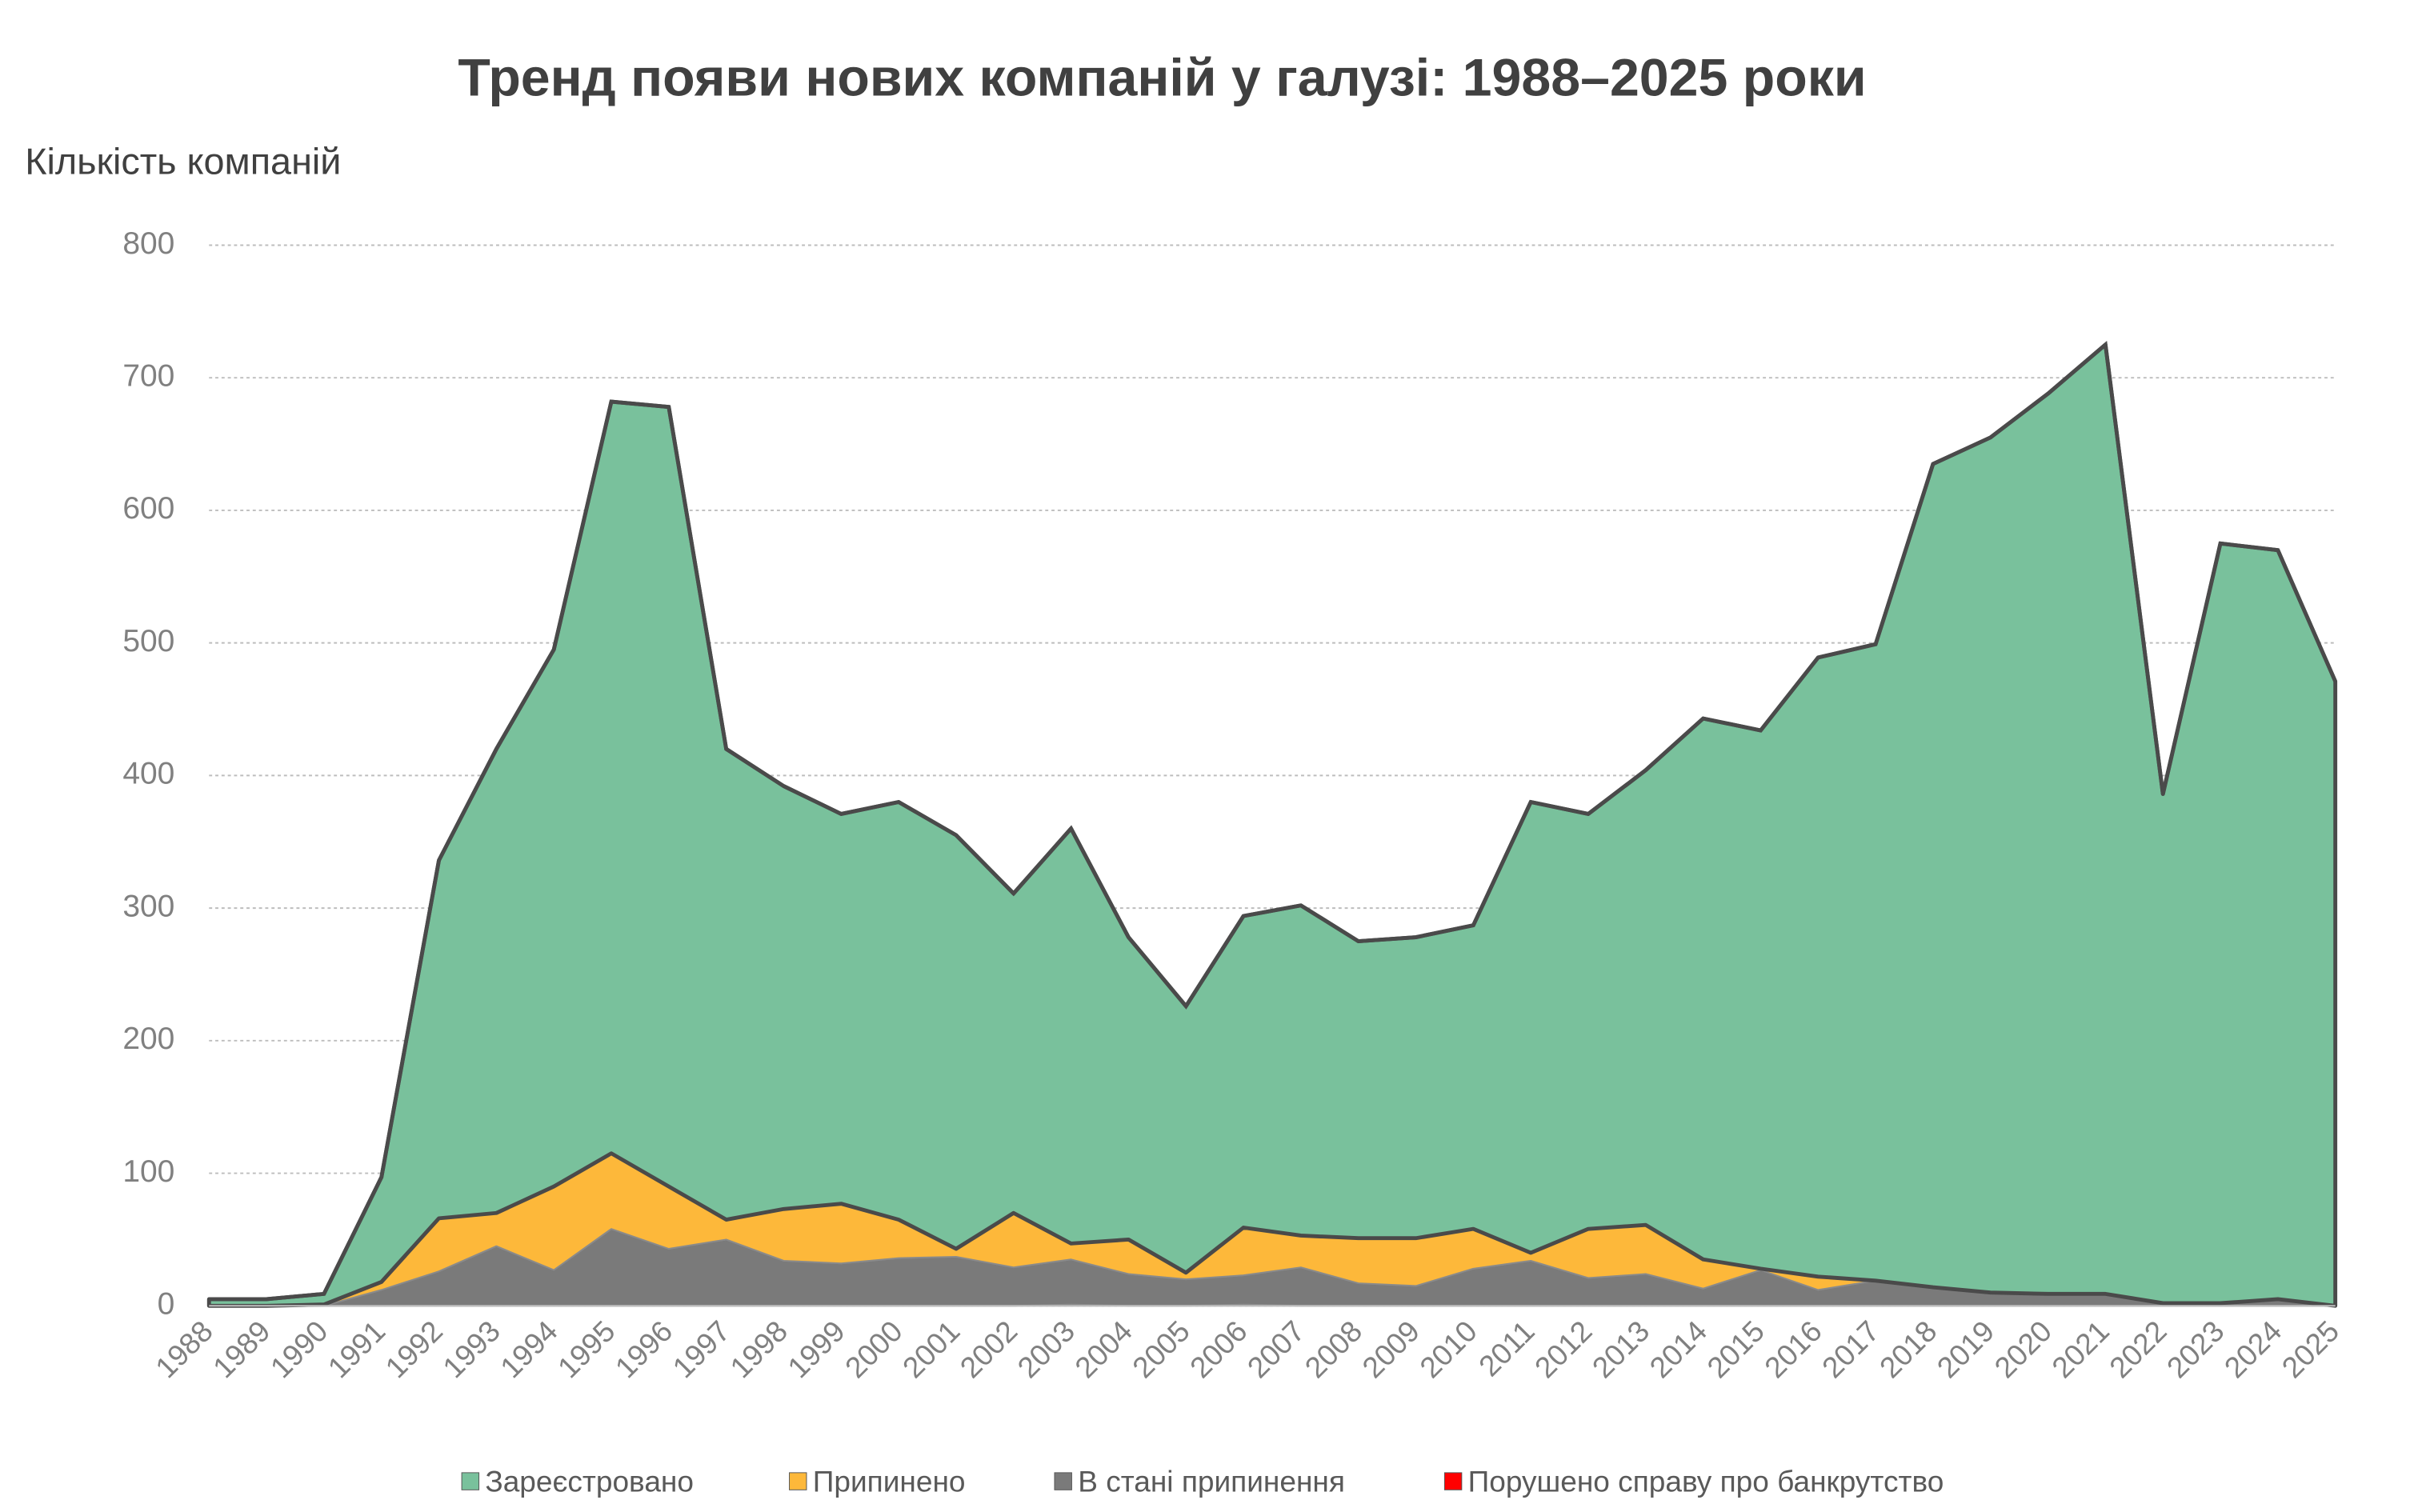  I want to click on x-tick-label: 2000, so click(874, 1349).